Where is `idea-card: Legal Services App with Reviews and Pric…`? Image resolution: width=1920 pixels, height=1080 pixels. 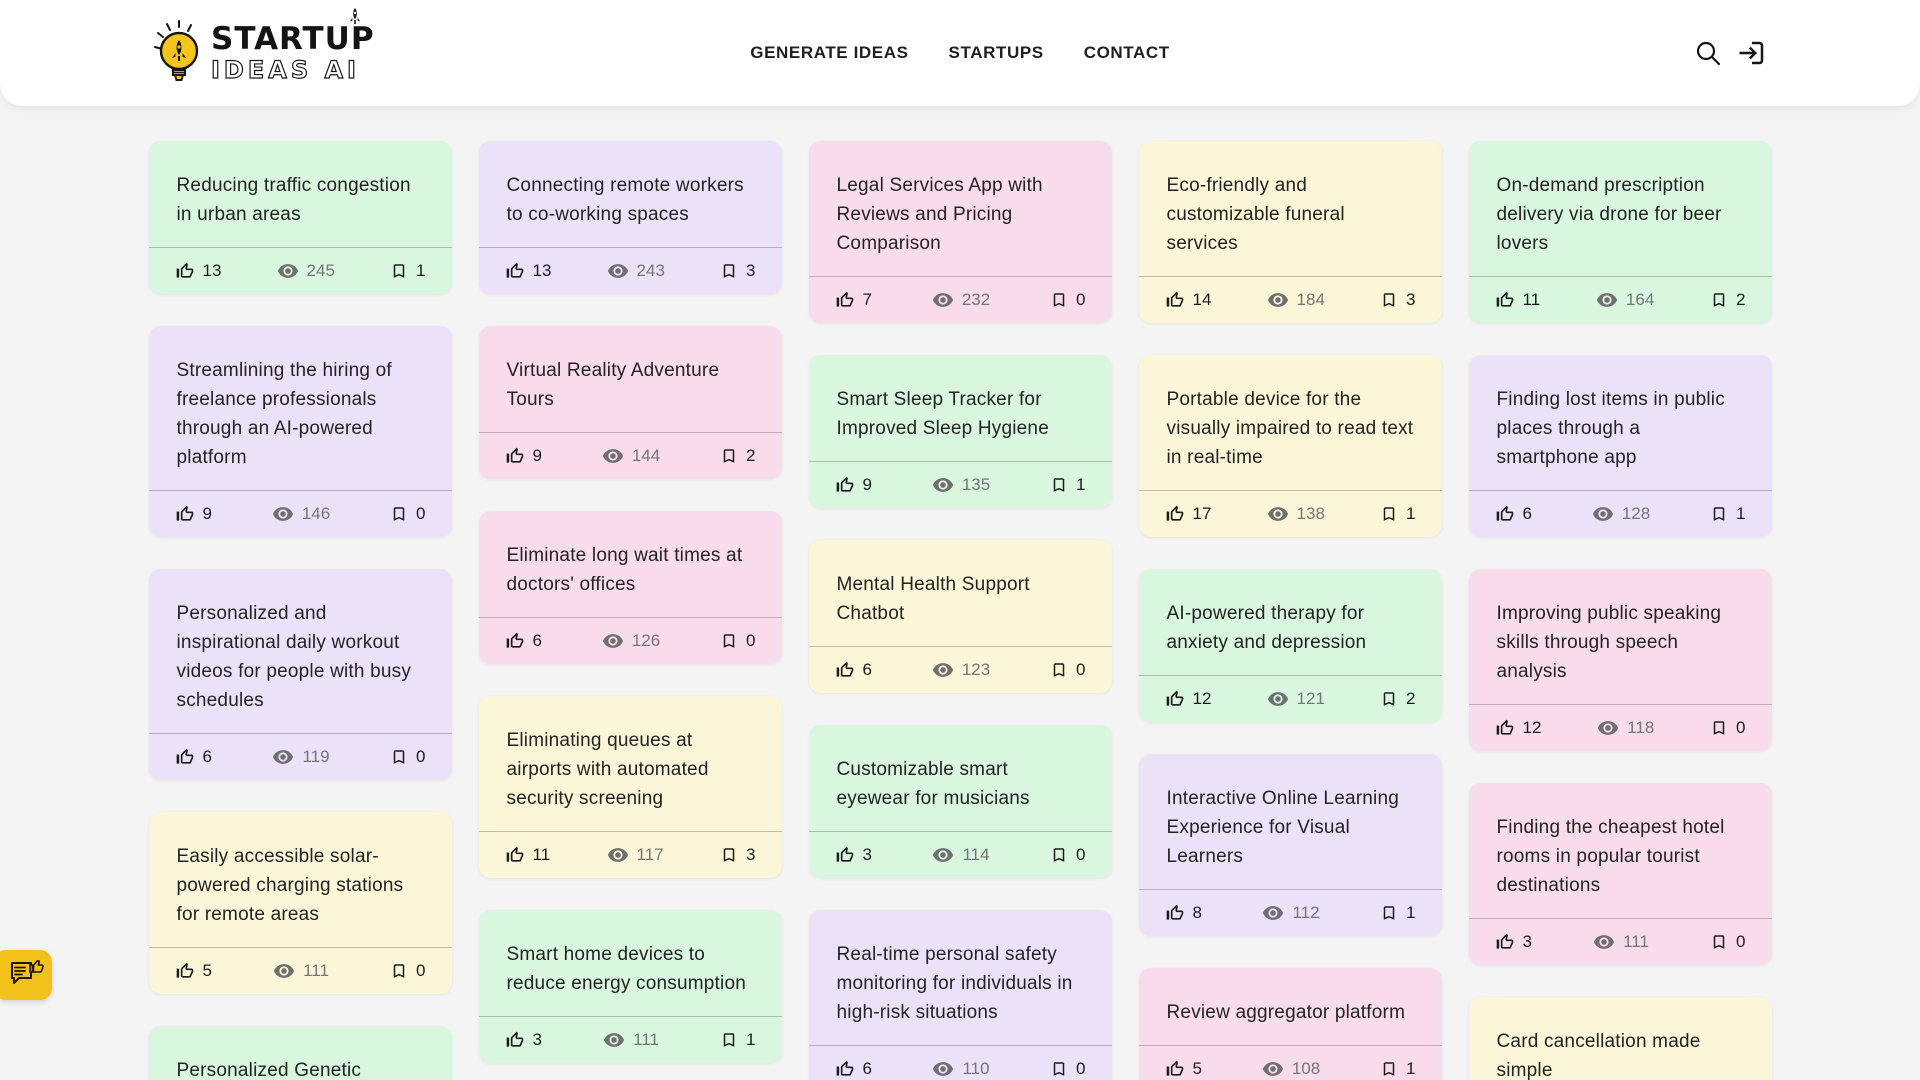
idea-card: Legal Services App with Reviews and Pric… is located at coordinates (960, 232).